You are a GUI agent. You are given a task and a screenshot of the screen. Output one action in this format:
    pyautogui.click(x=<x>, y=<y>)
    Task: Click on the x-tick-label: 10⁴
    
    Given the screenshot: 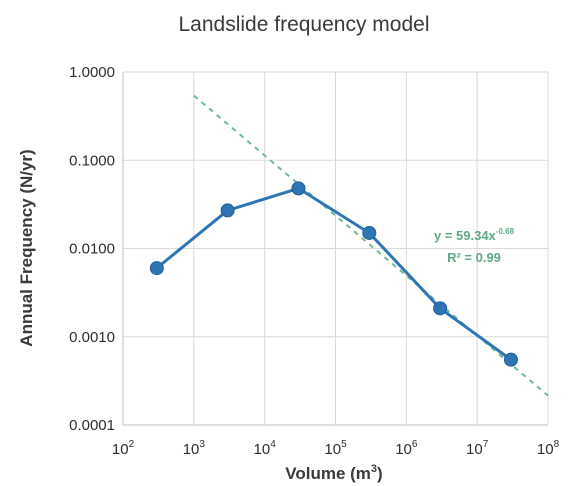 What is the action you would take?
    pyautogui.click(x=265, y=448)
    